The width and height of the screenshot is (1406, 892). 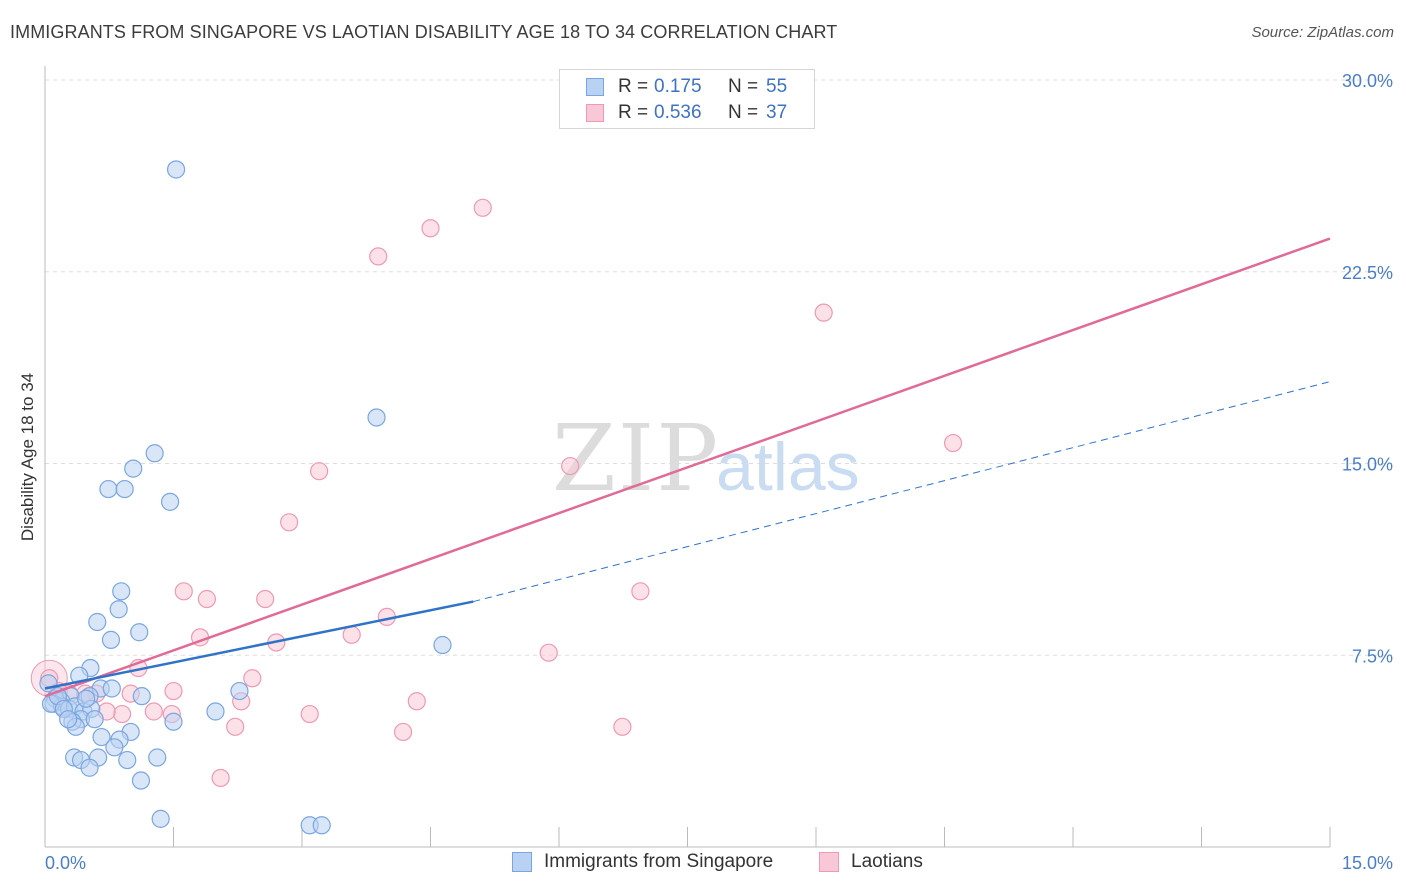 I want to click on series-legend: Immigrants from Singapore Laotians, so click(x=703, y=864).